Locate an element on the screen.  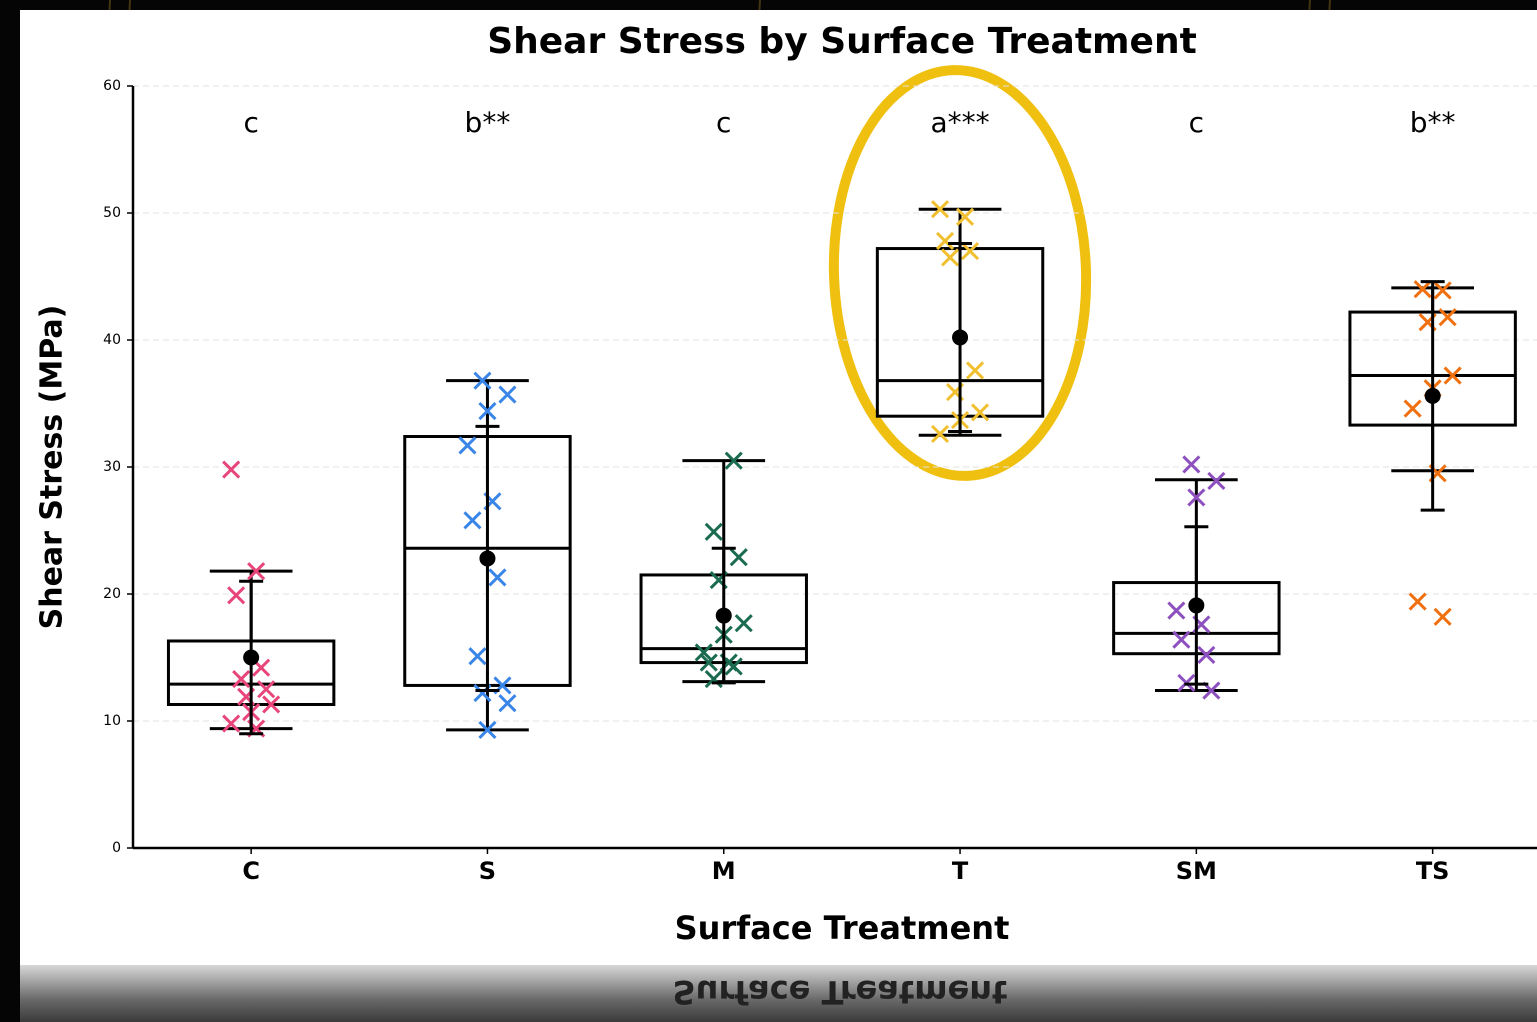
y-tick-label: 0 is located at coordinates (116, 848).